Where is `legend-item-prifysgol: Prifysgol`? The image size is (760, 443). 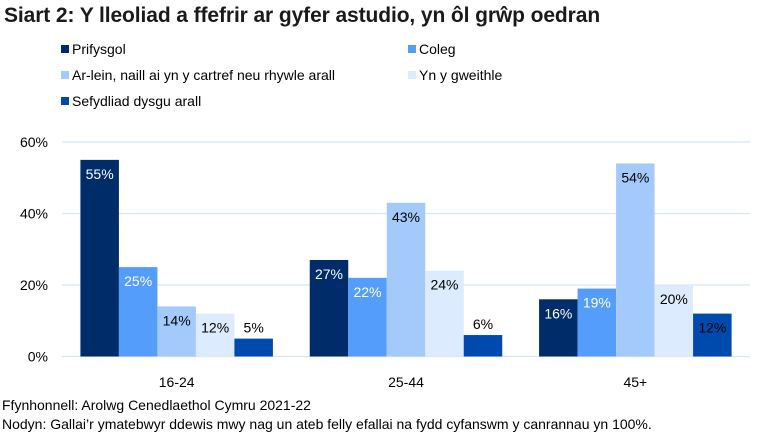
legend-item-prifysgol: Prifysgol is located at coordinates (93, 49).